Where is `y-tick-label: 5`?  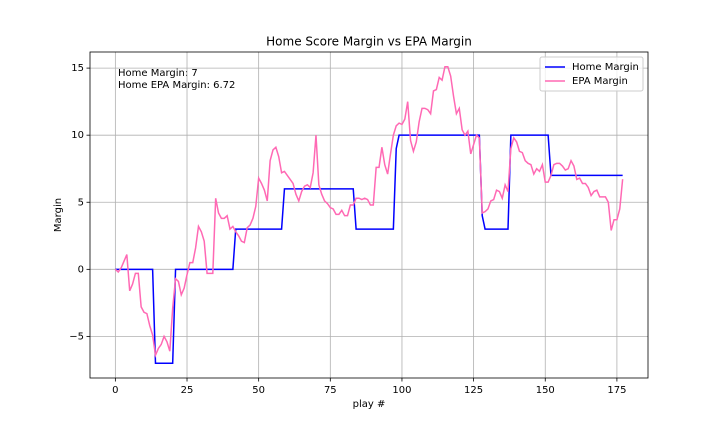
y-tick-label: 5 is located at coordinates (81, 202).